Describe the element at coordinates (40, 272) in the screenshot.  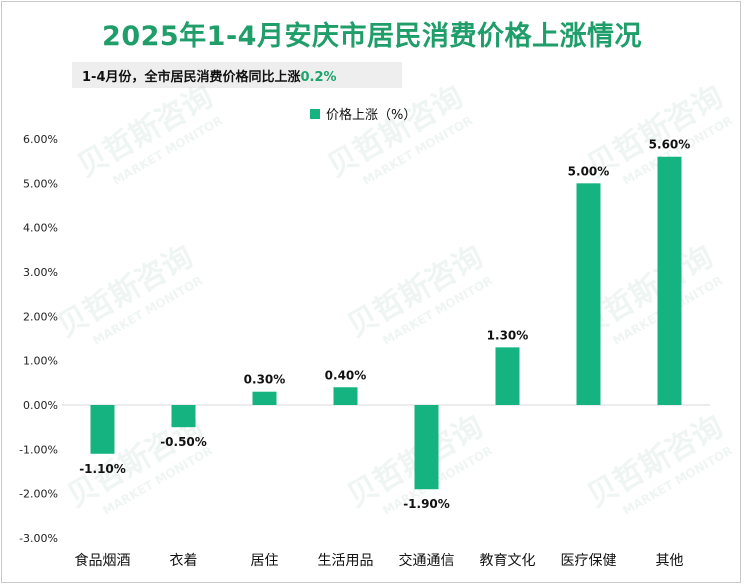
I see `y-tick-label: 3.00%` at that location.